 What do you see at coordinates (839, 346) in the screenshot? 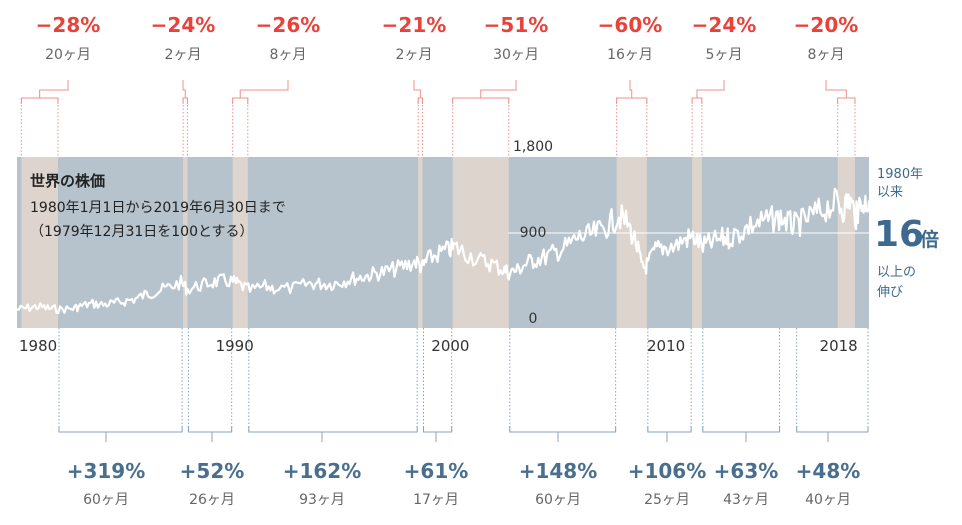
I see `x-tick-label: 2018` at bounding box center [839, 346].